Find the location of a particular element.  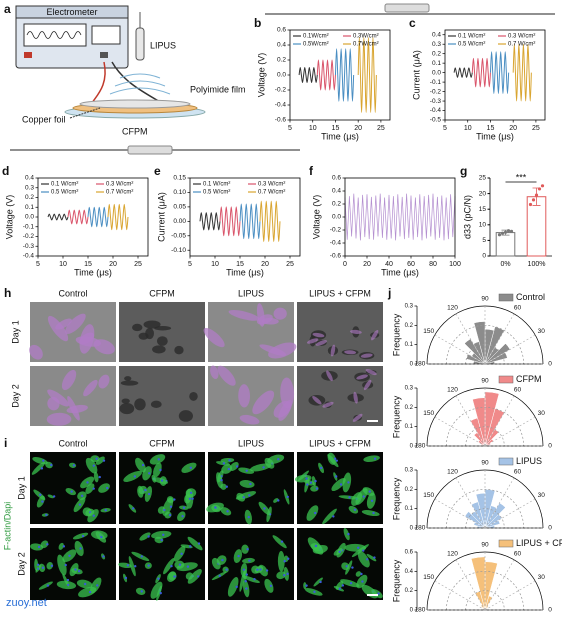

y-tick-label: 20 is located at coordinates (483, 193).